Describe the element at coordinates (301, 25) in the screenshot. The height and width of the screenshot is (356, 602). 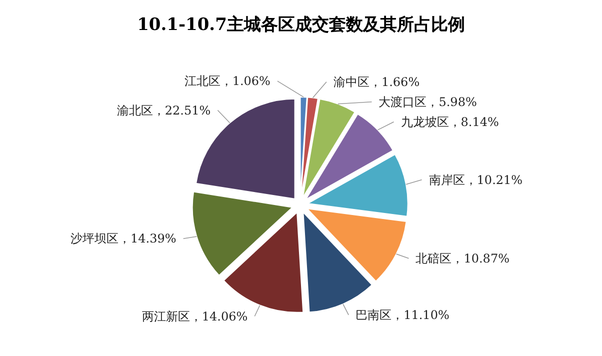
I see `chart-title: 10.1-10.7主城各区成交套数及其所占比例` at that location.